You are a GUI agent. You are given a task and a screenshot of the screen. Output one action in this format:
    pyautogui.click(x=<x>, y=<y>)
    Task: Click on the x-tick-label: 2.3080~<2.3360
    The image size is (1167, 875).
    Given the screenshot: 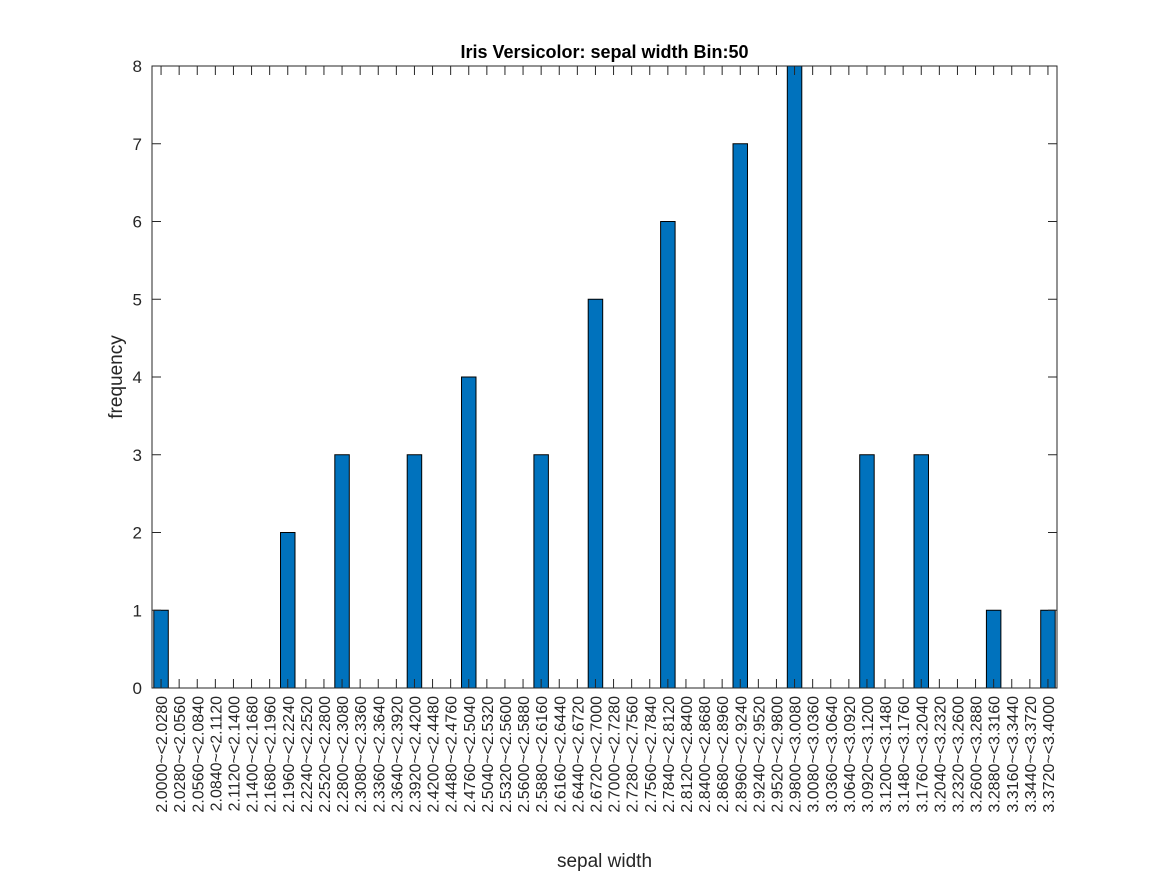 What is the action you would take?
    pyautogui.click(x=361, y=754)
    